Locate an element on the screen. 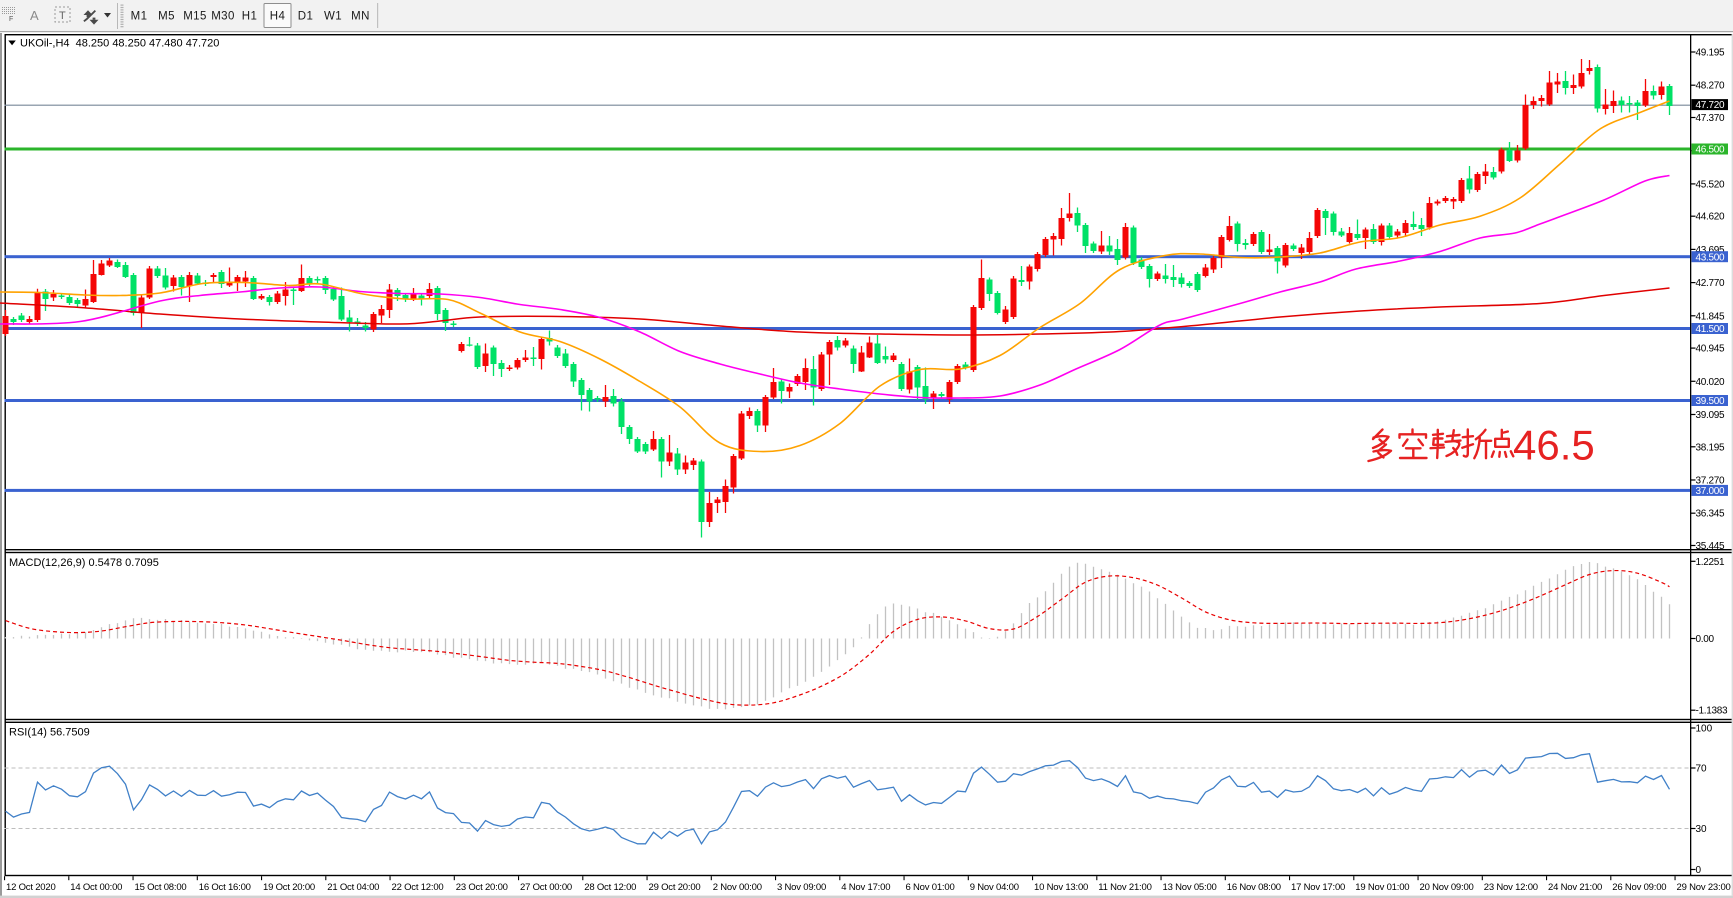  svg-text: MACD(12,26,9) 0.5478 0.7095 is located at coordinates (84, 563).